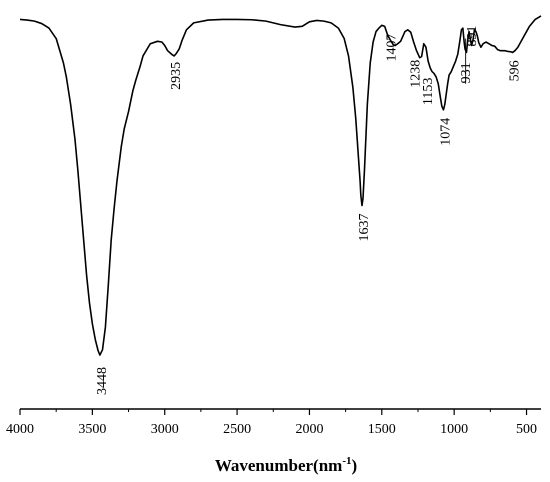 This screenshot has width=550, height=482. Describe the element at coordinates (346, 461) in the screenshot. I see `x-axis-title-superscript: -1` at that location.